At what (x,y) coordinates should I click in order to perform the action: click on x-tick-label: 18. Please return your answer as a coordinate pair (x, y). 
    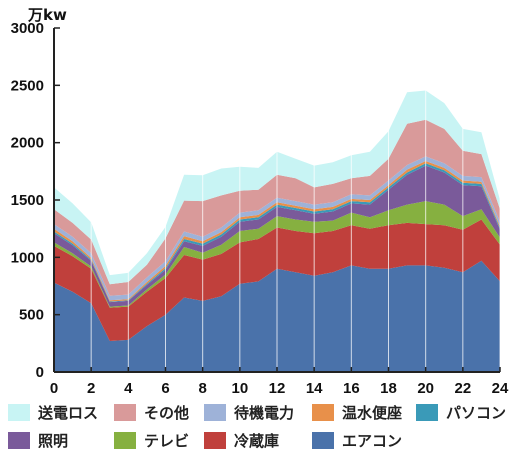
    Looking at the image, I should click on (388, 388).